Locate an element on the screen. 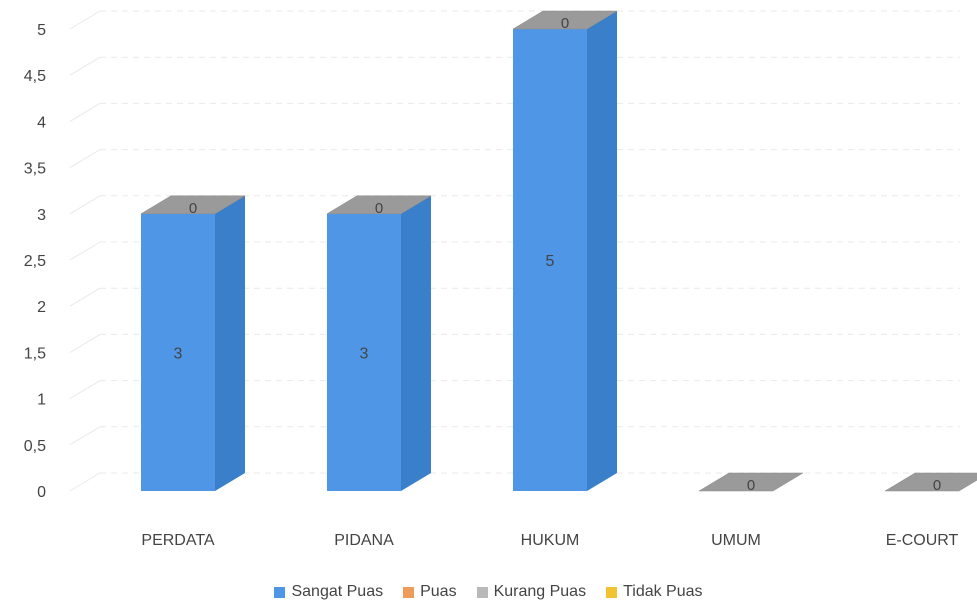 The image size is (977, 610). y-tick-label: 2 is located at coordinates (41, 307).